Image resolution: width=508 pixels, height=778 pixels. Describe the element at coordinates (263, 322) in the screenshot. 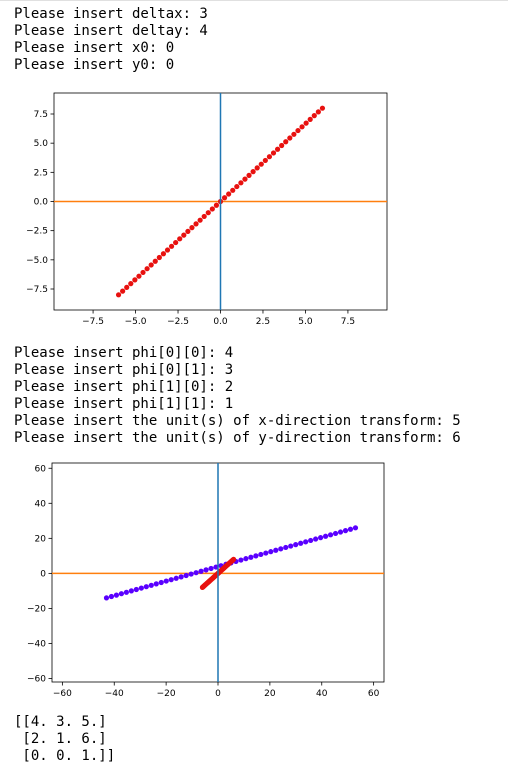

I see `x-tick-label: 2.5` at that location.